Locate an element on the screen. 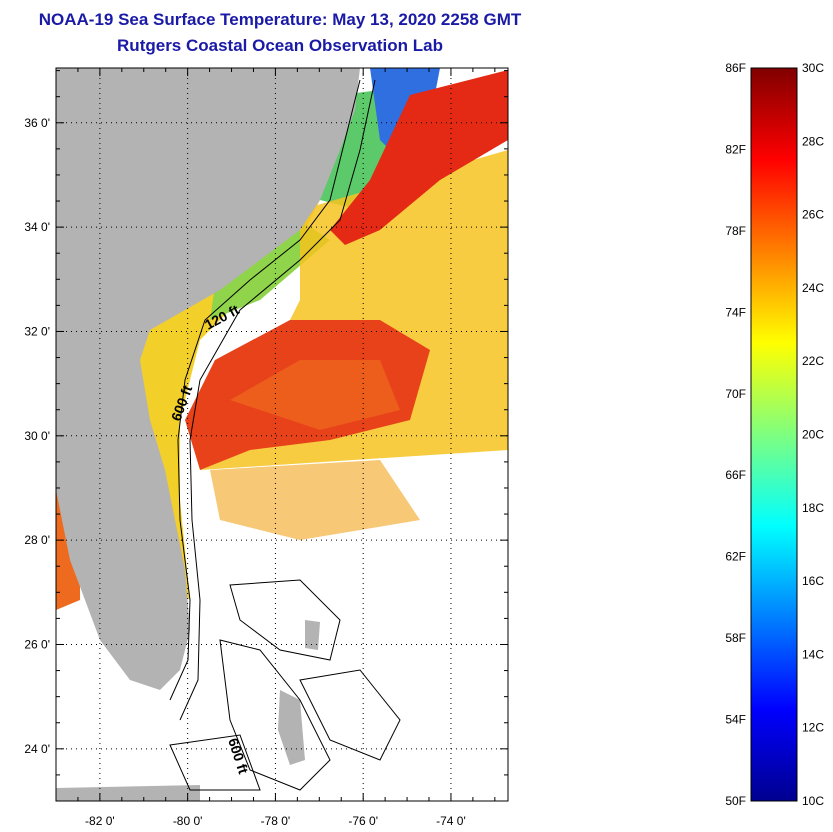 This screenshot has height=832, width=833. colorbar-c-label: 18C is located at coordinates (813, 508).